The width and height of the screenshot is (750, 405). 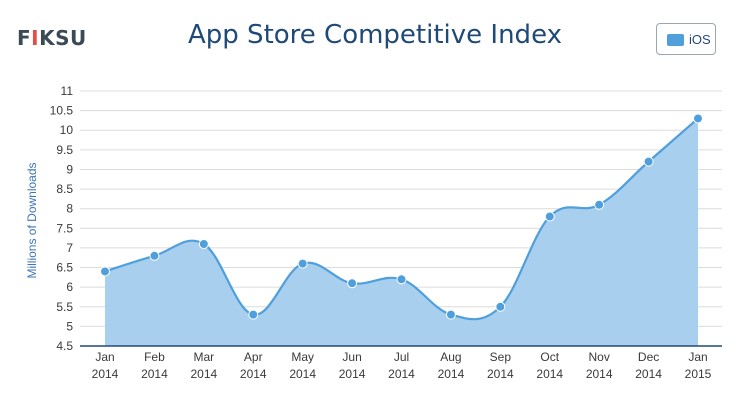 What do you see at coordinates (154, 357) in the screenshot?
I see `x-tick-label-month: Feb` at bounding box center [154, 357].